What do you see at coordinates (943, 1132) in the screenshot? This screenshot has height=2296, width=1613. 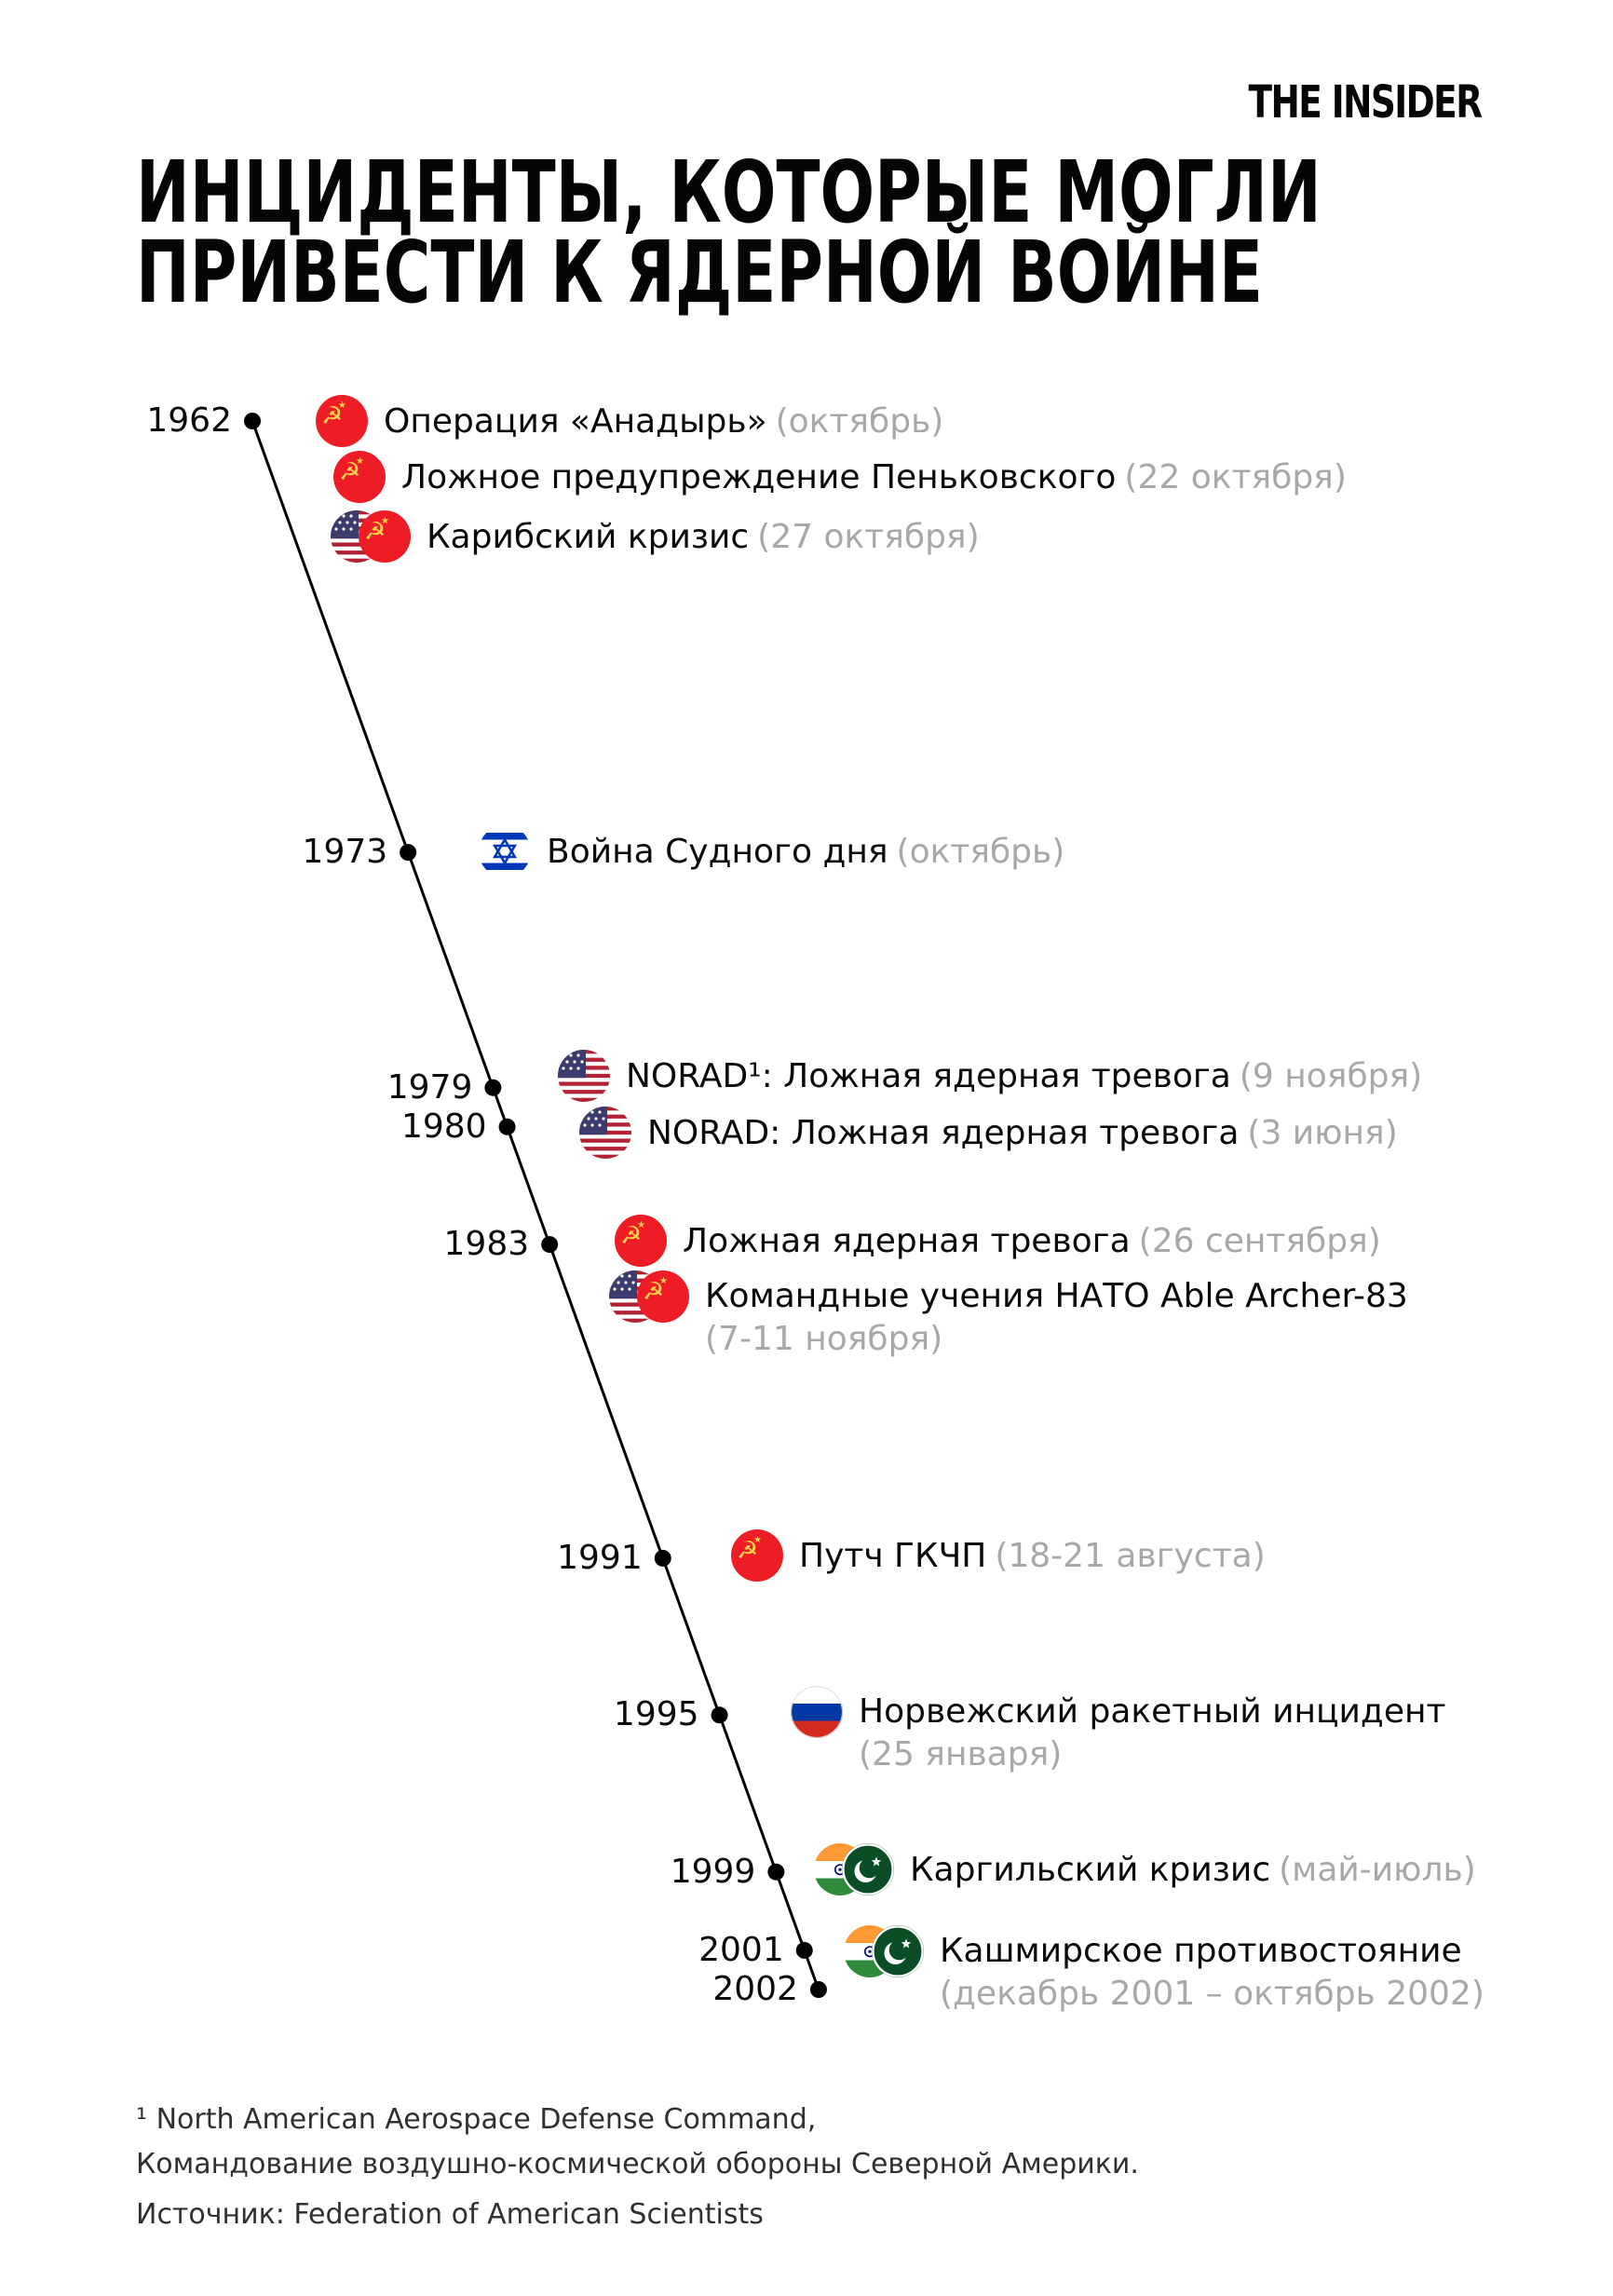 I see `event-name: NORAD: Ложная ядерная тревога` at bounding box center [943, 1132].